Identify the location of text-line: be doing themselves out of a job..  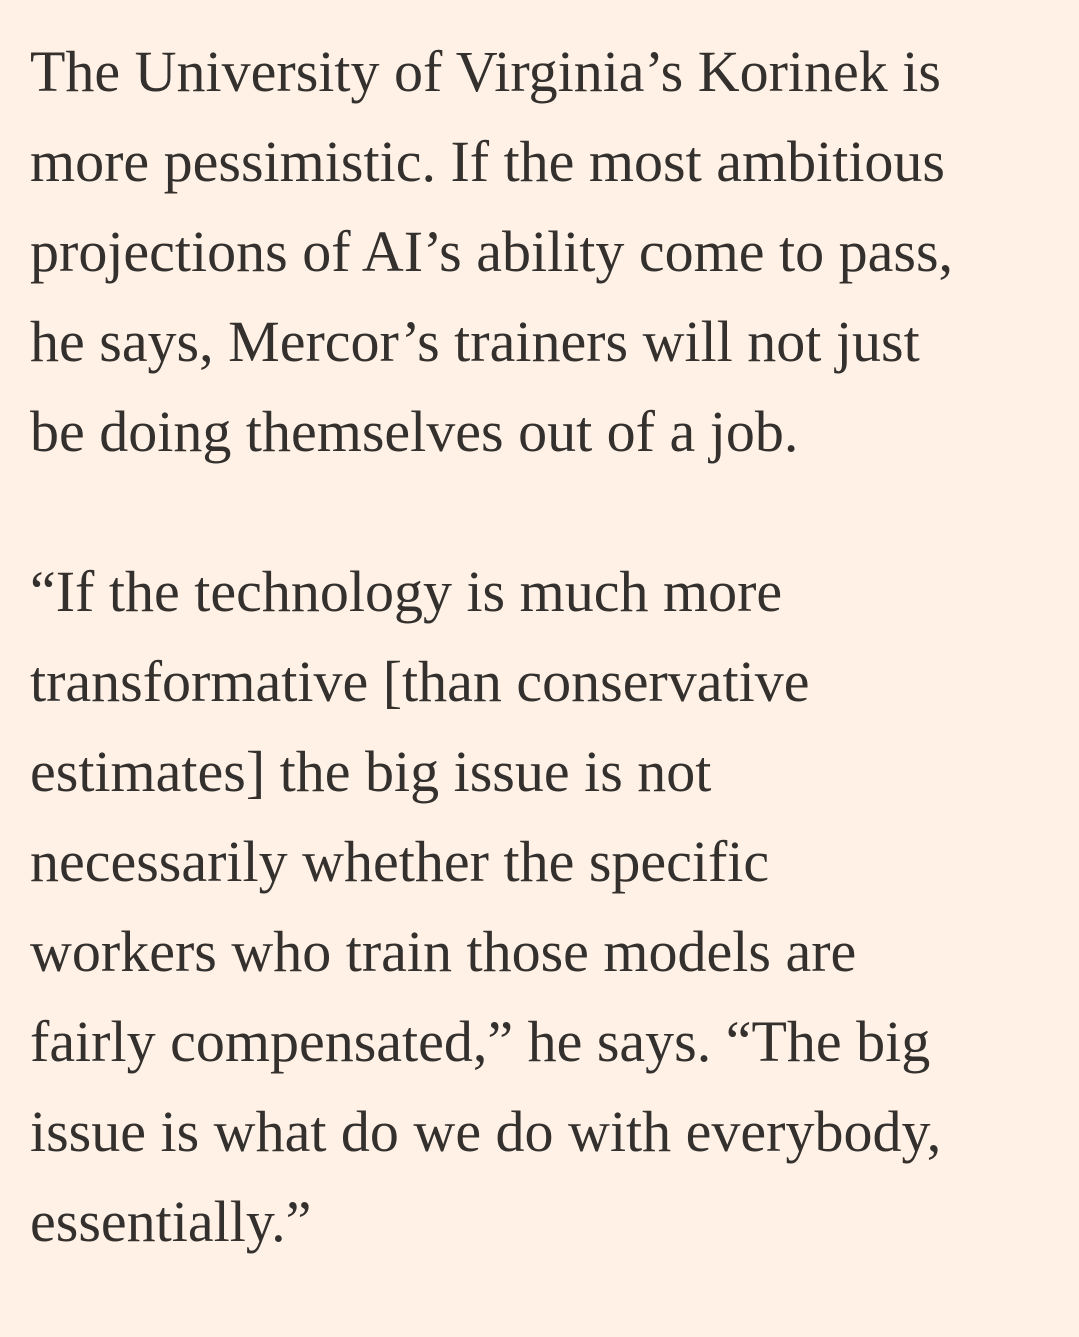
(414, 431).